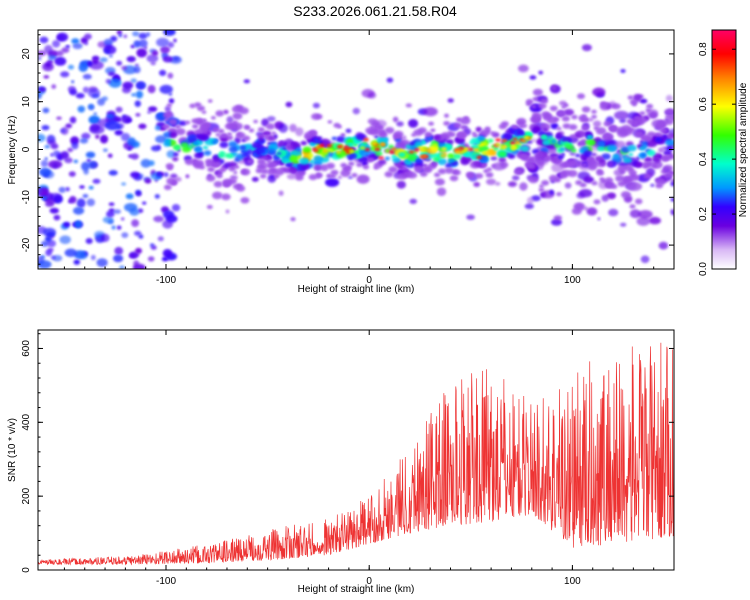  I want to click on spectrogram-y-tick-label: -20, so click(26, 244).